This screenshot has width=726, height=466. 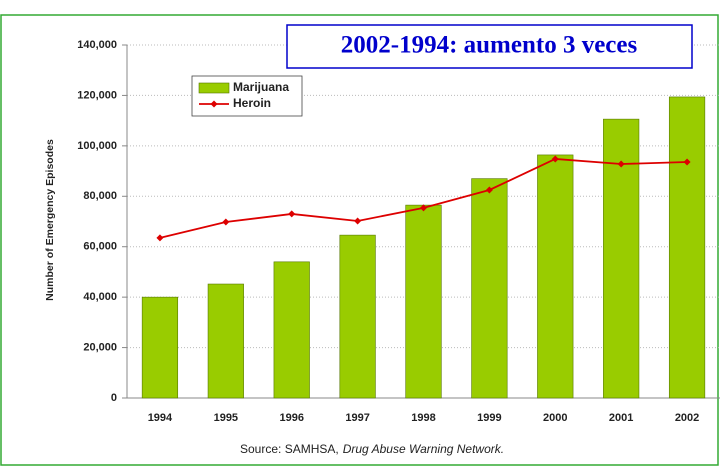 What do you see at coordinates (291, 418) in the screenshot?
I see `x-tick-label: 1996` at bounding box center [291, 418].